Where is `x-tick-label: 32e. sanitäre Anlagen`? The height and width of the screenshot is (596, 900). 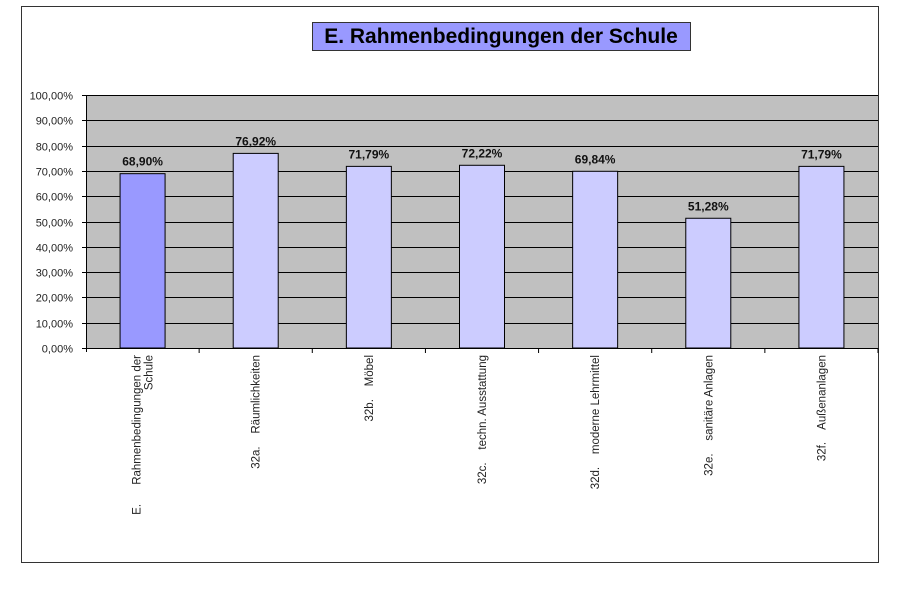 x-tick-label: 32e. sanitäre Anlagen is located at coordinates (709, 415).